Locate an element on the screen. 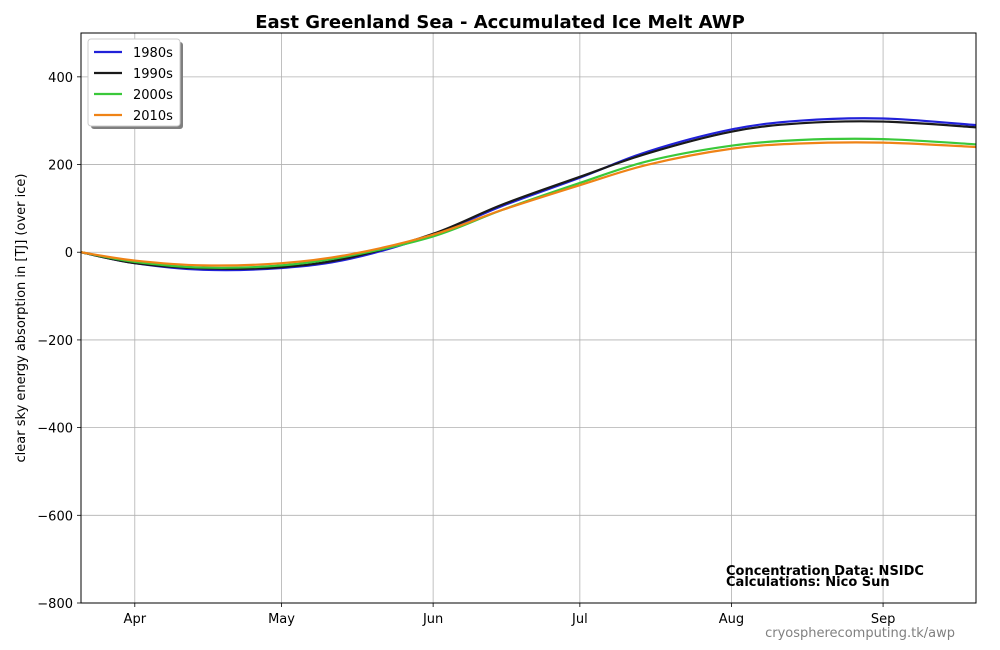 Image resolution: width=1000 pixels, height=650 pixels. x-tick-label: May is located at coordinates (281, 619).